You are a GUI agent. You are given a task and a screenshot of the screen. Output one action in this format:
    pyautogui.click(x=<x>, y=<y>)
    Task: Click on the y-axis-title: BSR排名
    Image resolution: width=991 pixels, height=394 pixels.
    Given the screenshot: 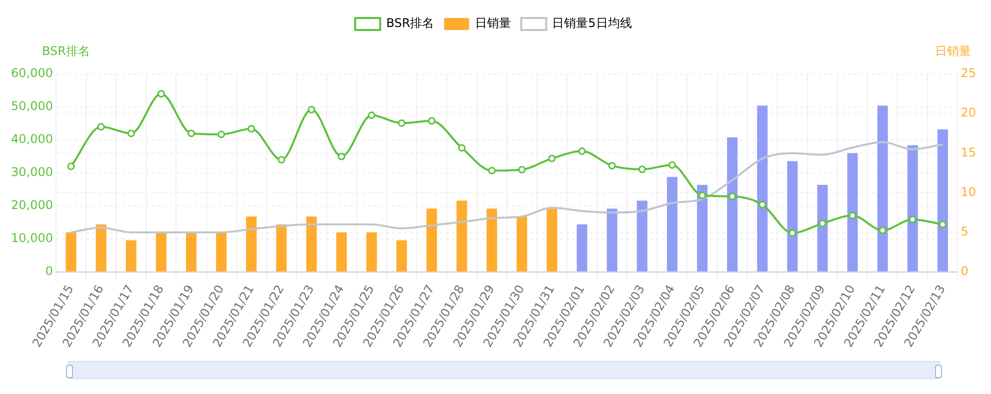 What is the action you would take?
    pyautogui.click(x=66, y=51)
    